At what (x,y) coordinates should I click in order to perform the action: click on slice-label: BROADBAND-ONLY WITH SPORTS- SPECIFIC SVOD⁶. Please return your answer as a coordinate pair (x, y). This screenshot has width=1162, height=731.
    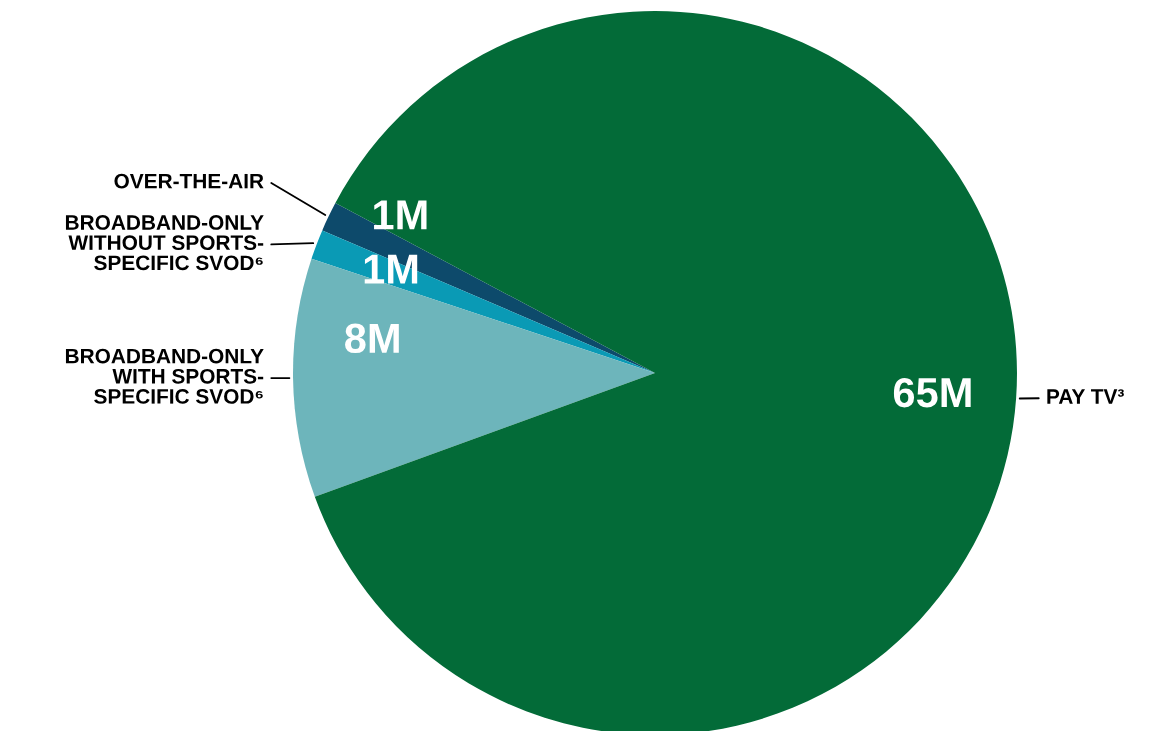
    Looking at the image, I should click on (164, 376).